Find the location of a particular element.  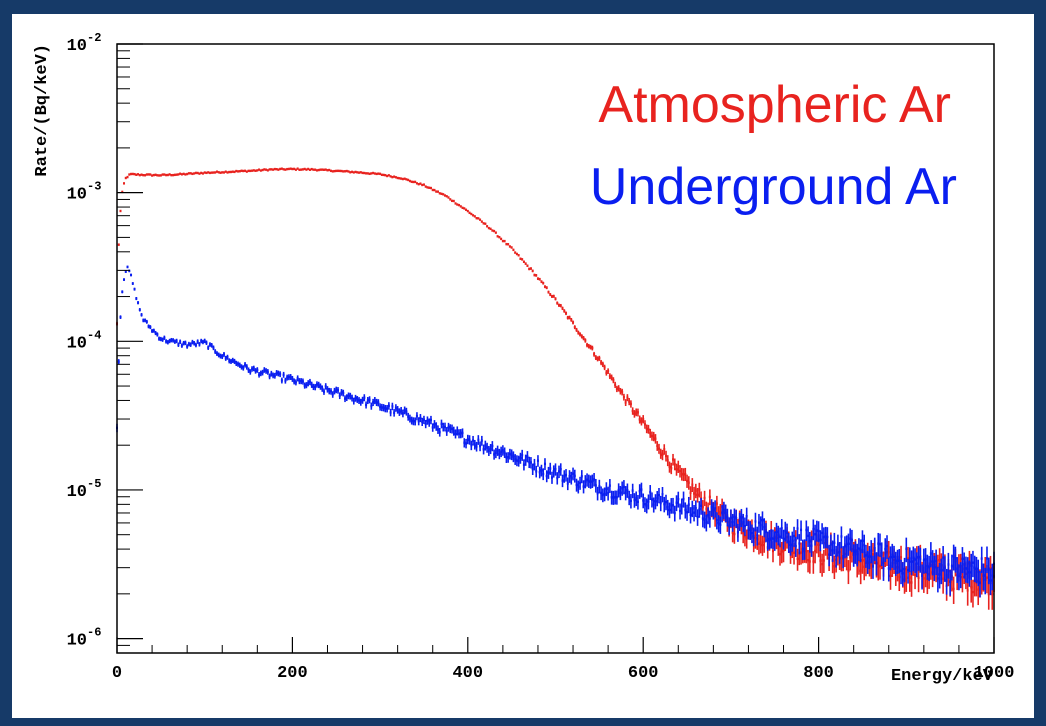

x-tick-label: 0 is located at coordinates (117, 673).